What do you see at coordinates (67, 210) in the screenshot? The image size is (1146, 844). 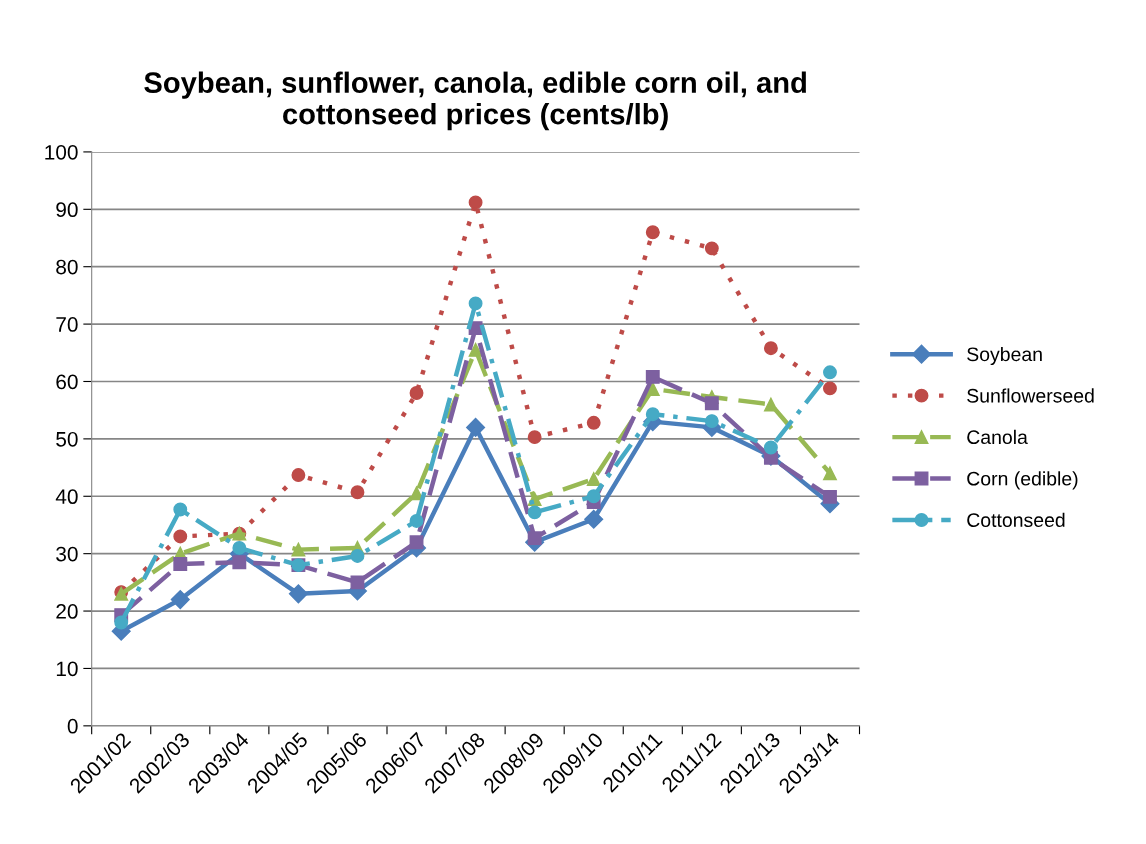 I see `y-tick-label: 90` at bounding box center [67, 210].